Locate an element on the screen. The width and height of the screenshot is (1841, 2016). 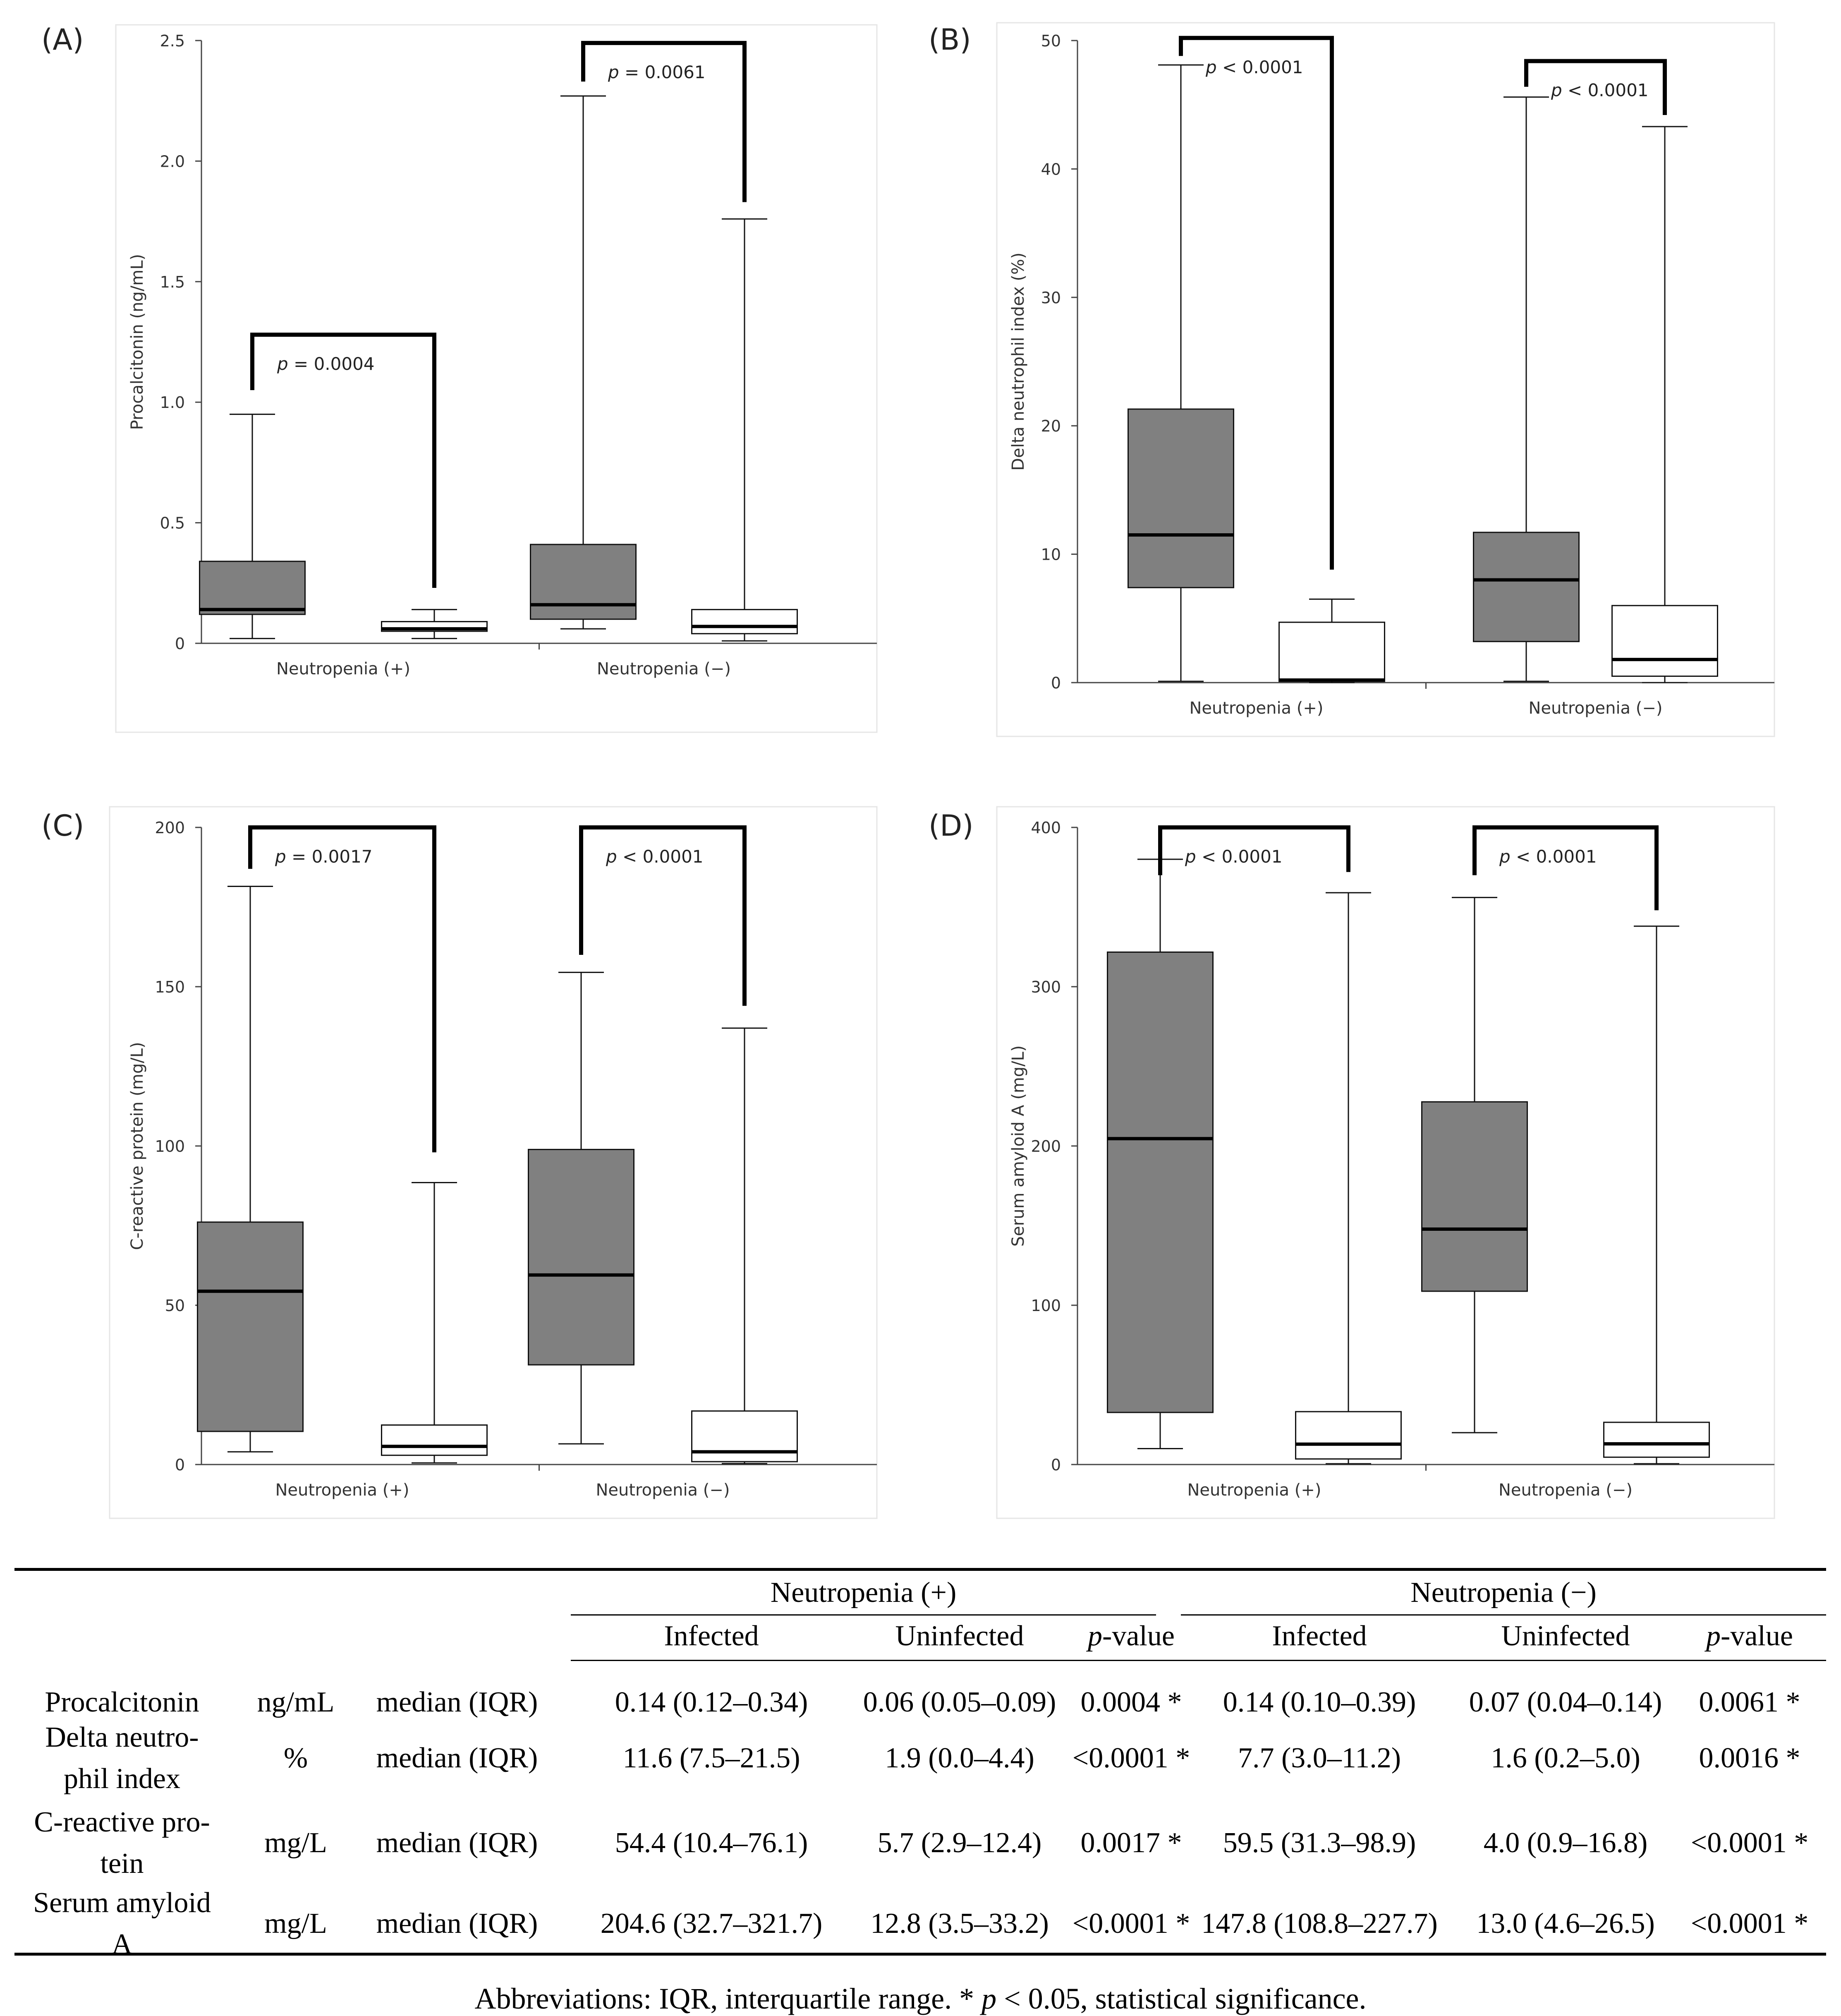
row-name: Procalcitonin is located at coordinates (122, 1702).